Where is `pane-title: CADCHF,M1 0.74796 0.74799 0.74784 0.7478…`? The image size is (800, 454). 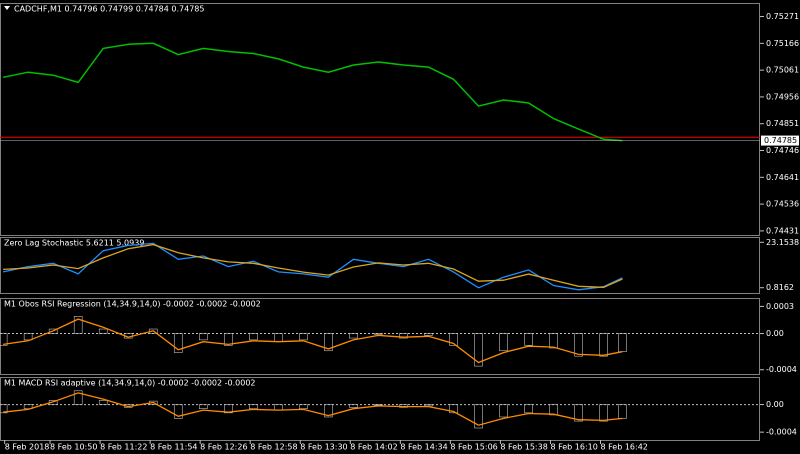 pane-title: CADCHF,M1 0.74796 0.74799 0.74784 0.7478… is located at coordinates (109, 9).